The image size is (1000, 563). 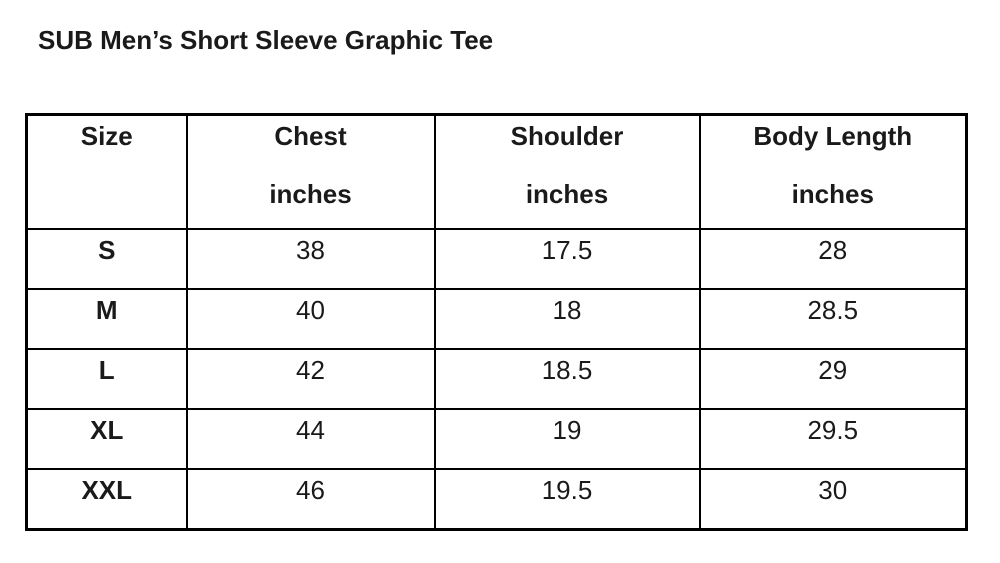 What do you see at coordinates (266, 40) in the screenshot?
I see `page-title: SUB Men’s Short Sleeve Graphic Tee` at bounding box center [266, 40].